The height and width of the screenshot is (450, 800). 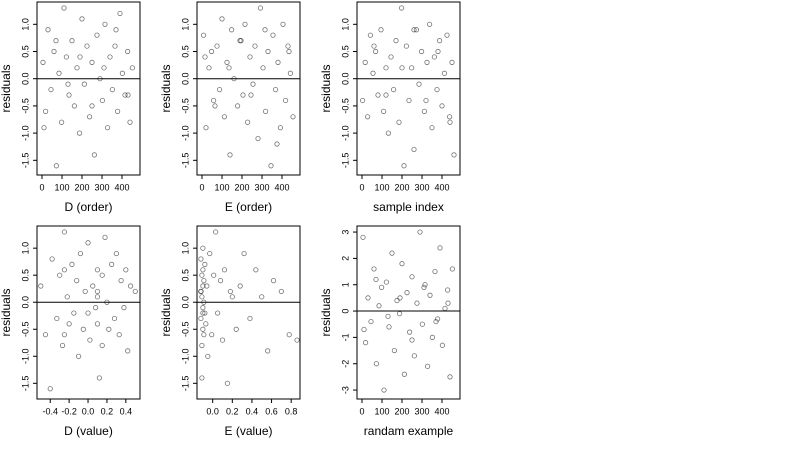 I want to click on x-tick-label: 0.2, so click(x=232, y=411).